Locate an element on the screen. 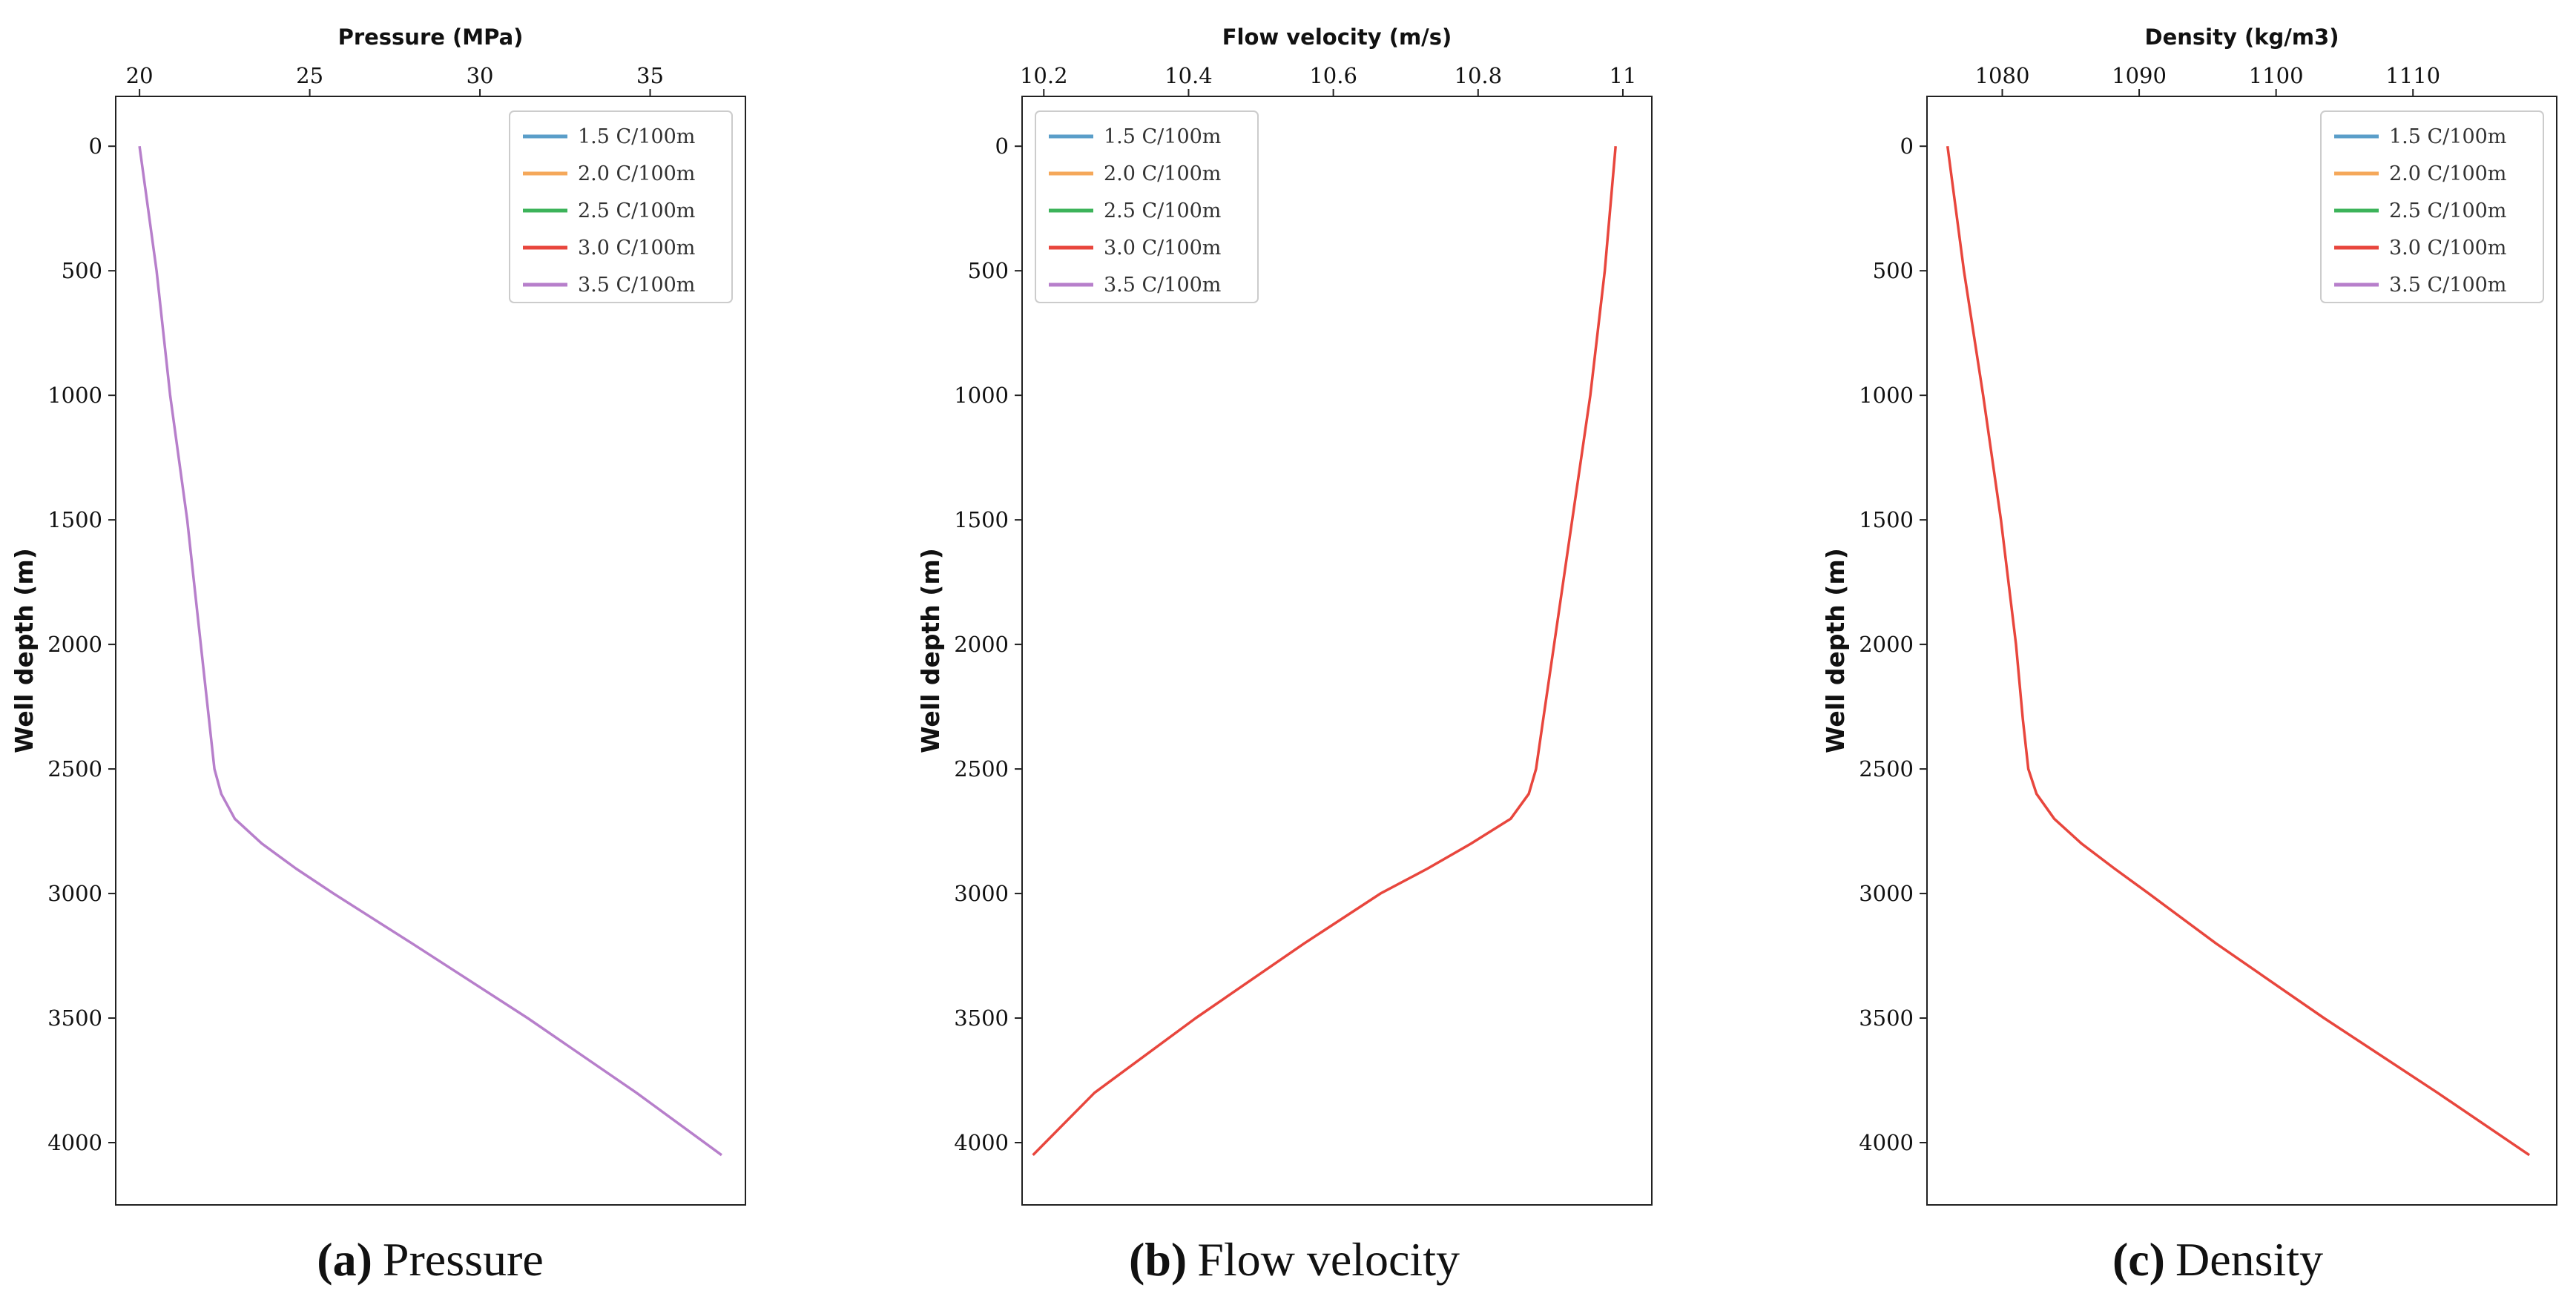 The image size is (2576, 1305). x-tick-label: 1100 is located at coordinates (2276, 75).